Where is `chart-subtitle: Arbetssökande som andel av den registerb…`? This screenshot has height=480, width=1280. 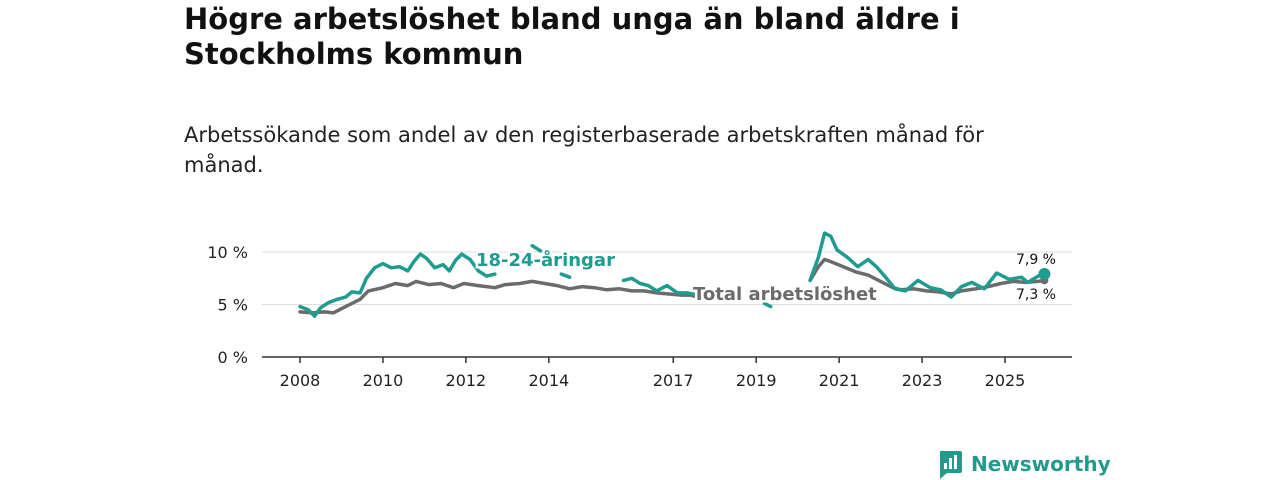
chart-subtitle: Arbetssökande som andel av den registerb… is located at coordinates (584, 150).